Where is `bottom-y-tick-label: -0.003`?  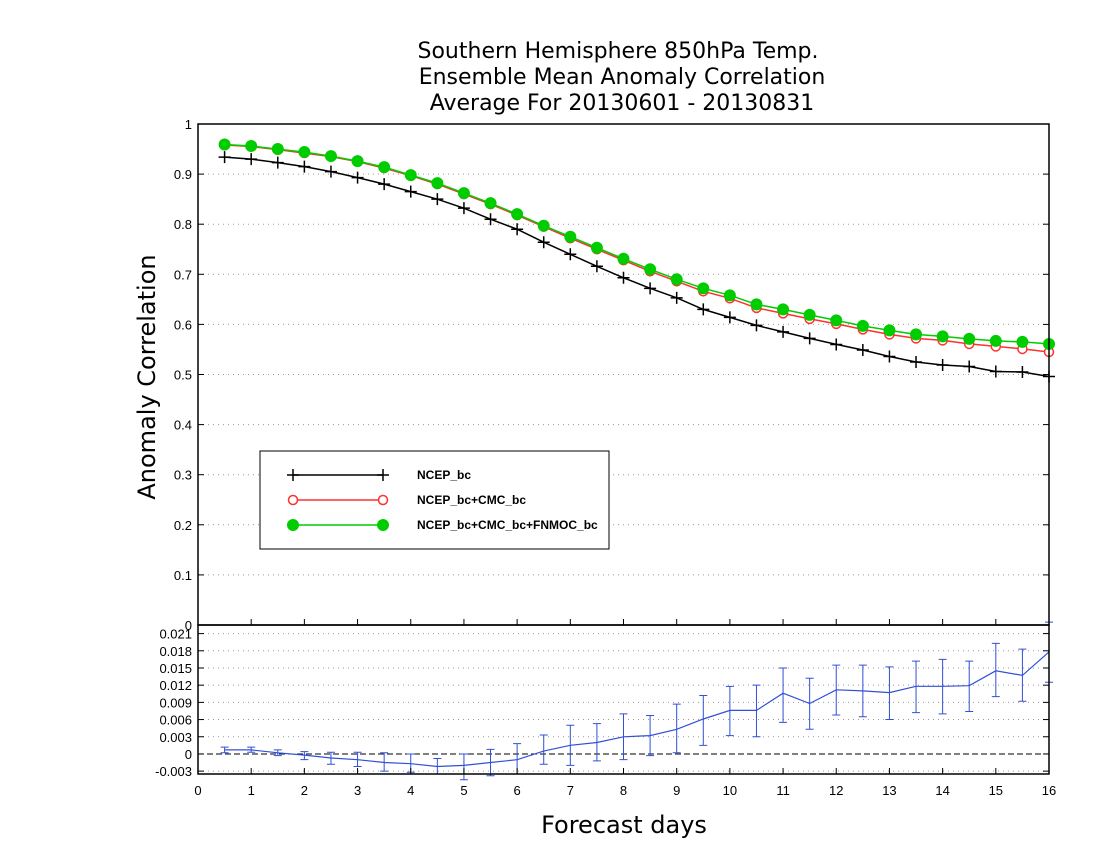 bottom-y-tick-label: -0.003 is located at coordinates (173, 771).